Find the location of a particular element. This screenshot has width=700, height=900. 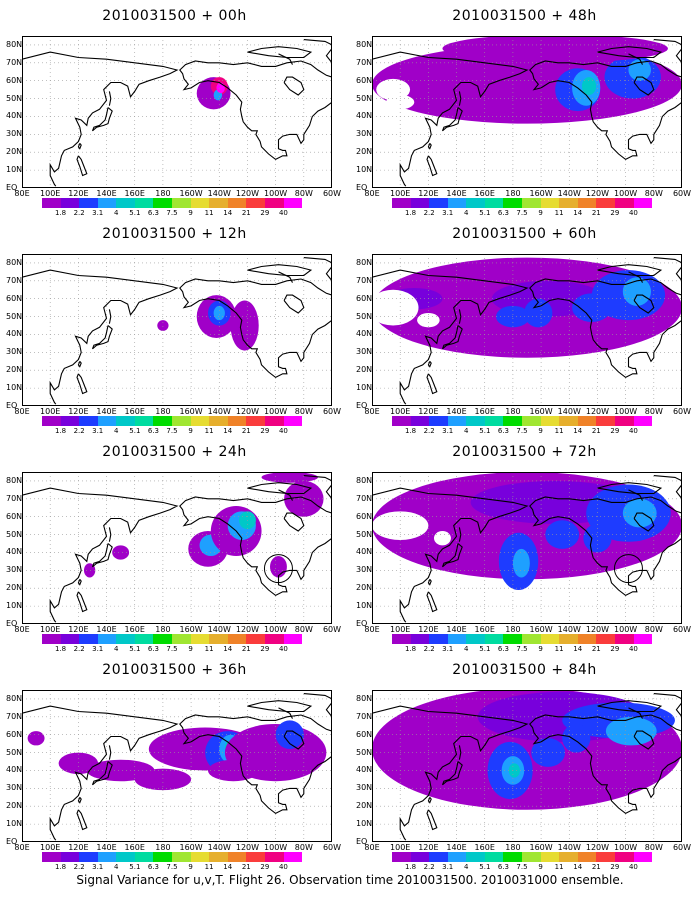

panel-title: 2010031500 + 72h is located at coordinates (524, 452).